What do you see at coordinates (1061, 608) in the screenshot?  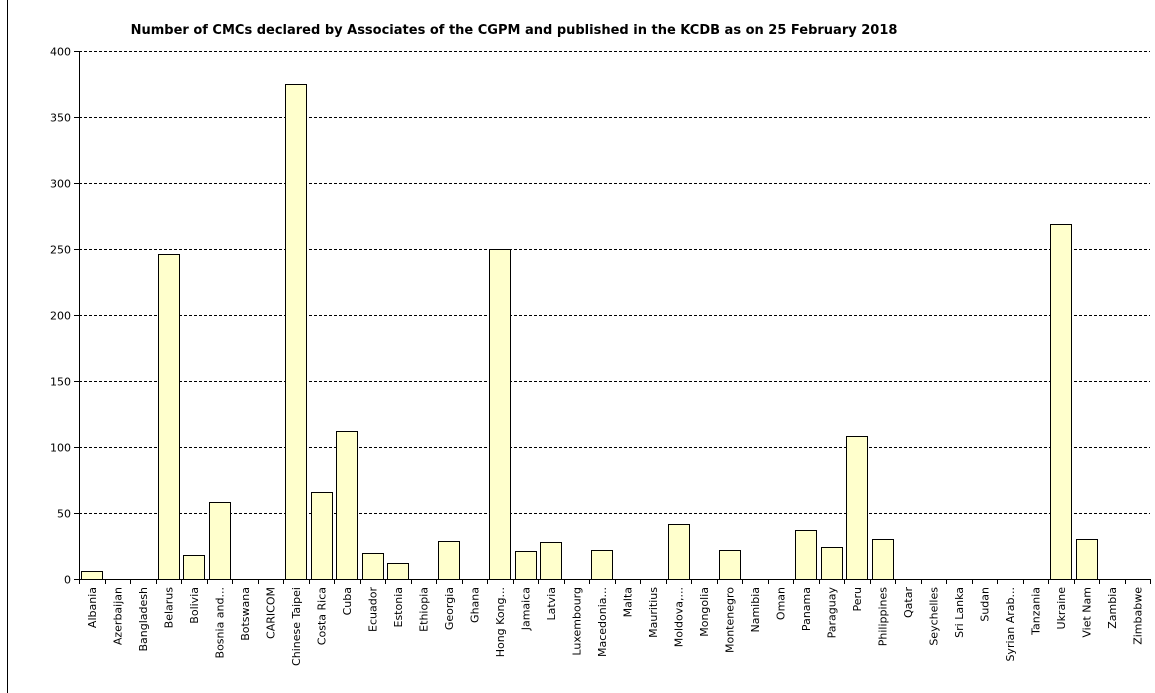 I see `x-tick-label: Ukraine` at bounding box center [1061, 608].